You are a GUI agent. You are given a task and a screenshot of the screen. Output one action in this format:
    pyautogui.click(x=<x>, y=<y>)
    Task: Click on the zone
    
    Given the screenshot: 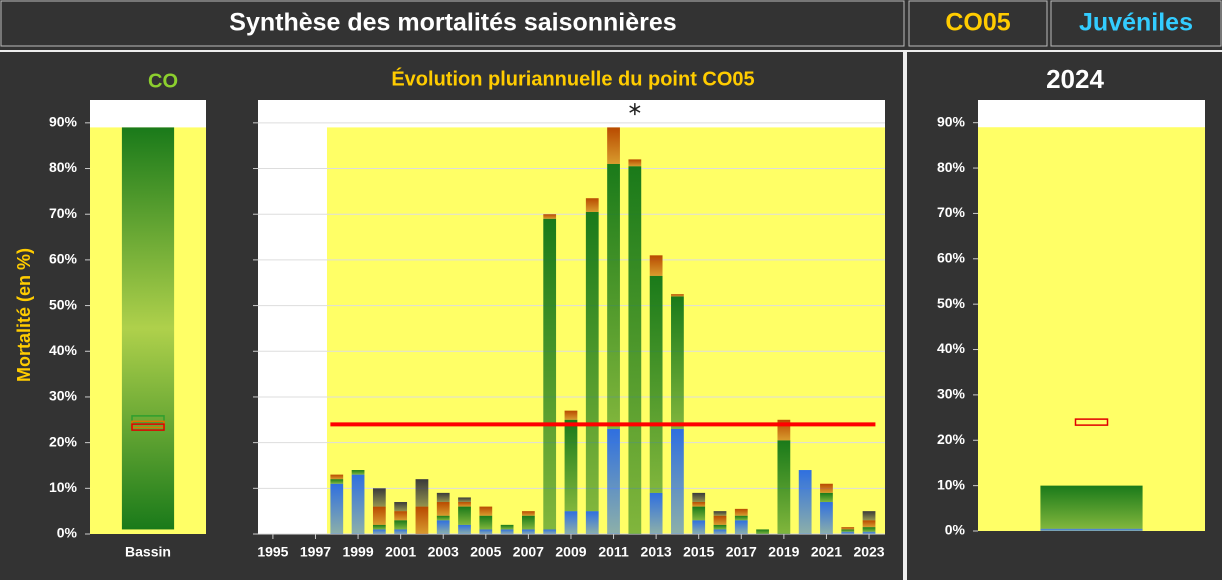 What is the action you would take?
    pyautogui.click(x=1091, y=329)
    